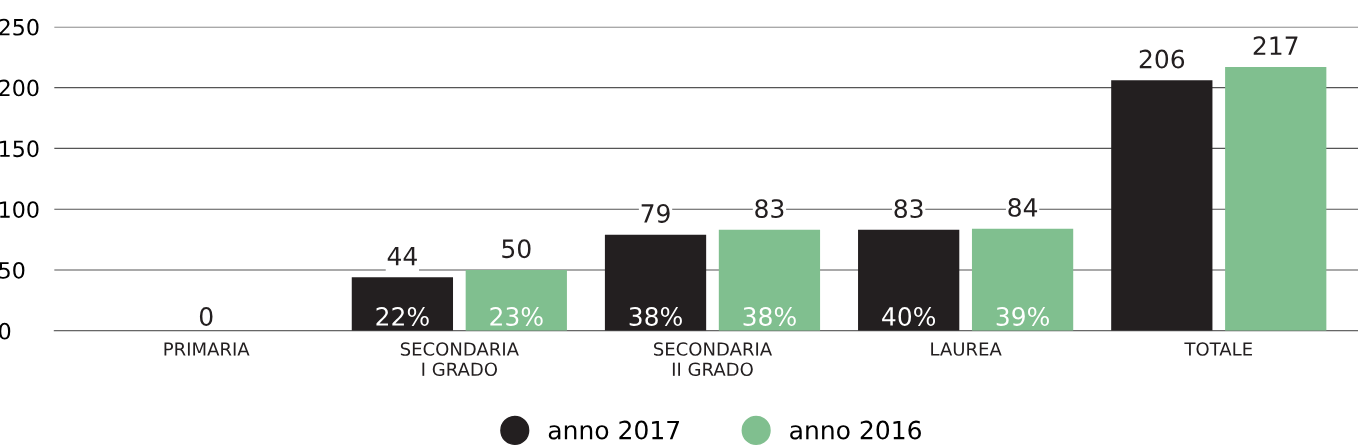 The image size is (1358, 447). I want to click on data-label: 50, so click(516, 249).